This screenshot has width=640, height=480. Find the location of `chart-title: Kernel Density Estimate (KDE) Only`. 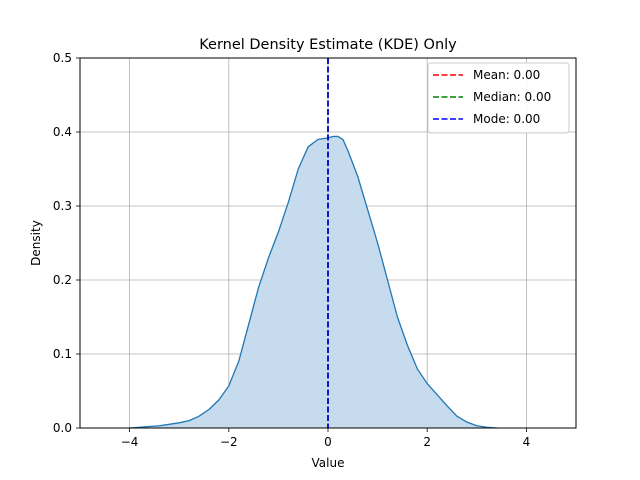

chart-title: Kernel Density Estimate (KDE) Only is located at coordinates (328, 45).